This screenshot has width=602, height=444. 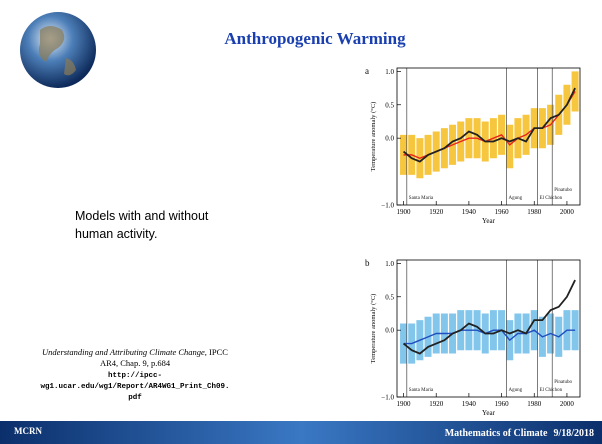 What do you see at coordinates (301, 432) in the screenshot?
I see `footer-bar` at bounding box center [301, 432].